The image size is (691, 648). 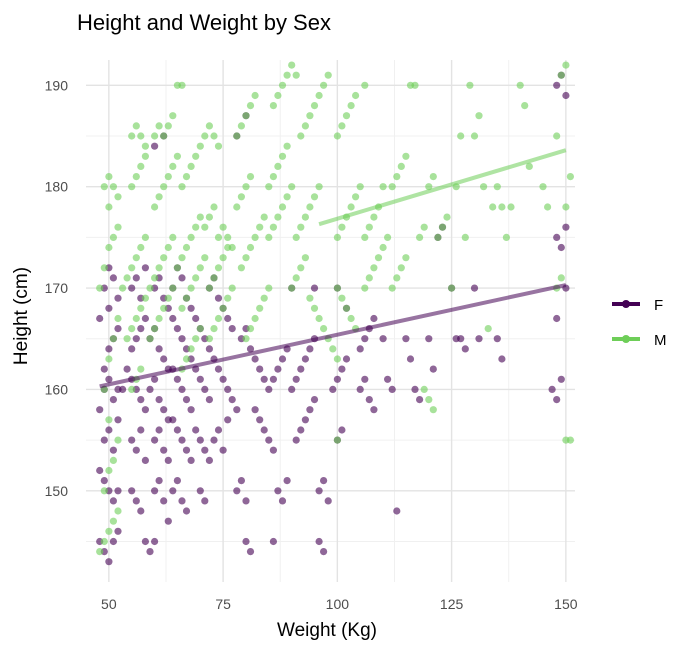 What do you see at coordinates (639, 323) in the screenshot?
I see `legend: FM` at bounding box center [639, 323].